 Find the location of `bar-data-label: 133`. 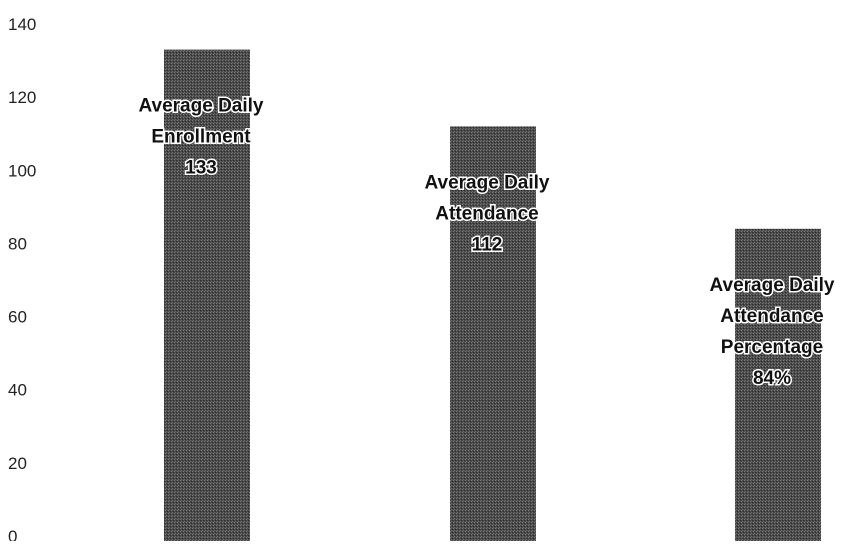

bar-data-label: 133 is located at coordinates (201, 168).